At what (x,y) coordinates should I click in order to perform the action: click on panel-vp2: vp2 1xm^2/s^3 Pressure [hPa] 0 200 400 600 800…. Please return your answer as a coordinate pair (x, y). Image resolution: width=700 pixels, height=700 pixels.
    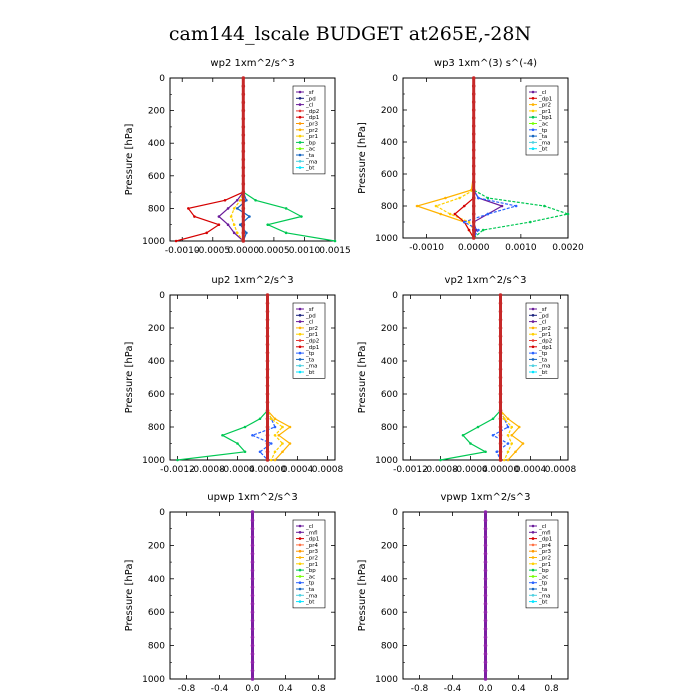
    Looking at the image, I should click on (467, 375).